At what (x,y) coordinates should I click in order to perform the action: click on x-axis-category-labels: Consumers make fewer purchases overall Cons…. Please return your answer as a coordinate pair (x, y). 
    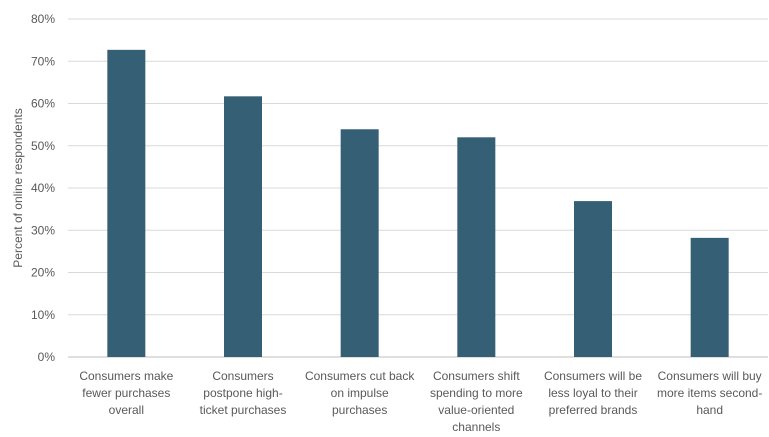
    Looking at the image, I should click on (420, 401).